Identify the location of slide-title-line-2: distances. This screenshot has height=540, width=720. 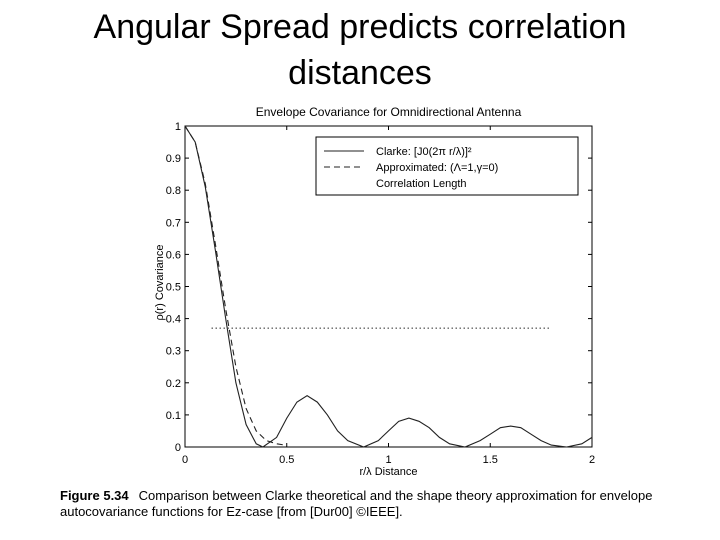
(360, 73).